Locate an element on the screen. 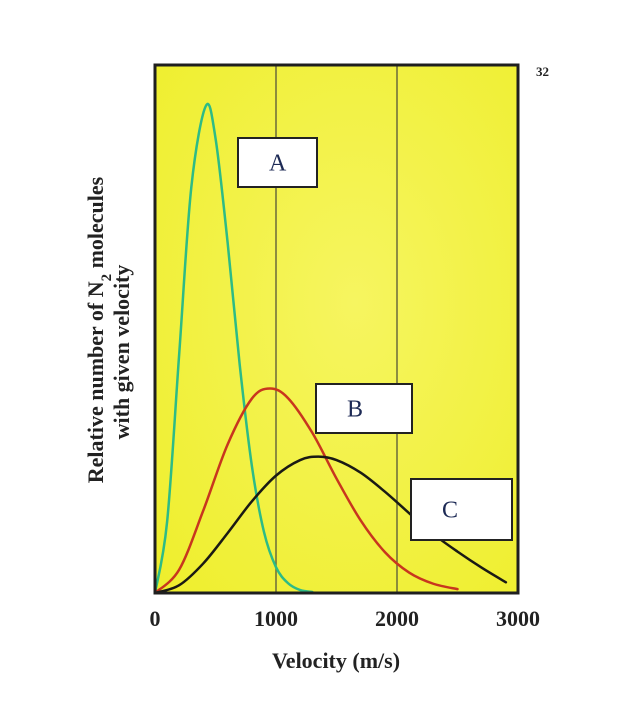  x-axis-tick-labels: 0 1000 2000 3000 is located at coordinates (345, 618).